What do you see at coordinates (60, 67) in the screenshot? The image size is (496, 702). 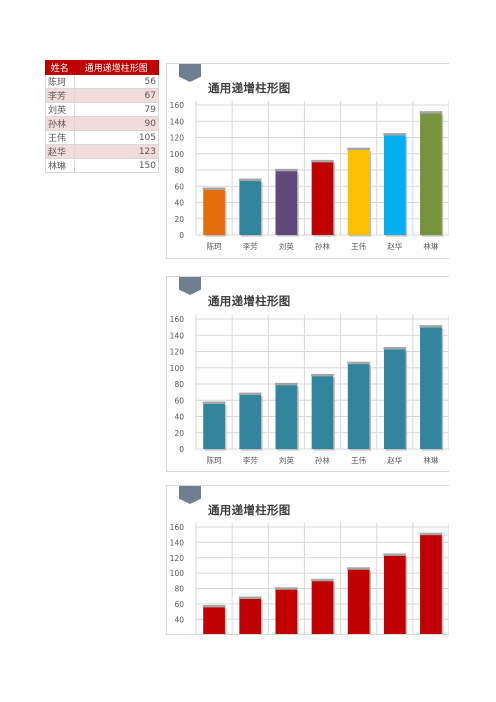 I see `header-name: 姓名` at bounding box center [60, 67].